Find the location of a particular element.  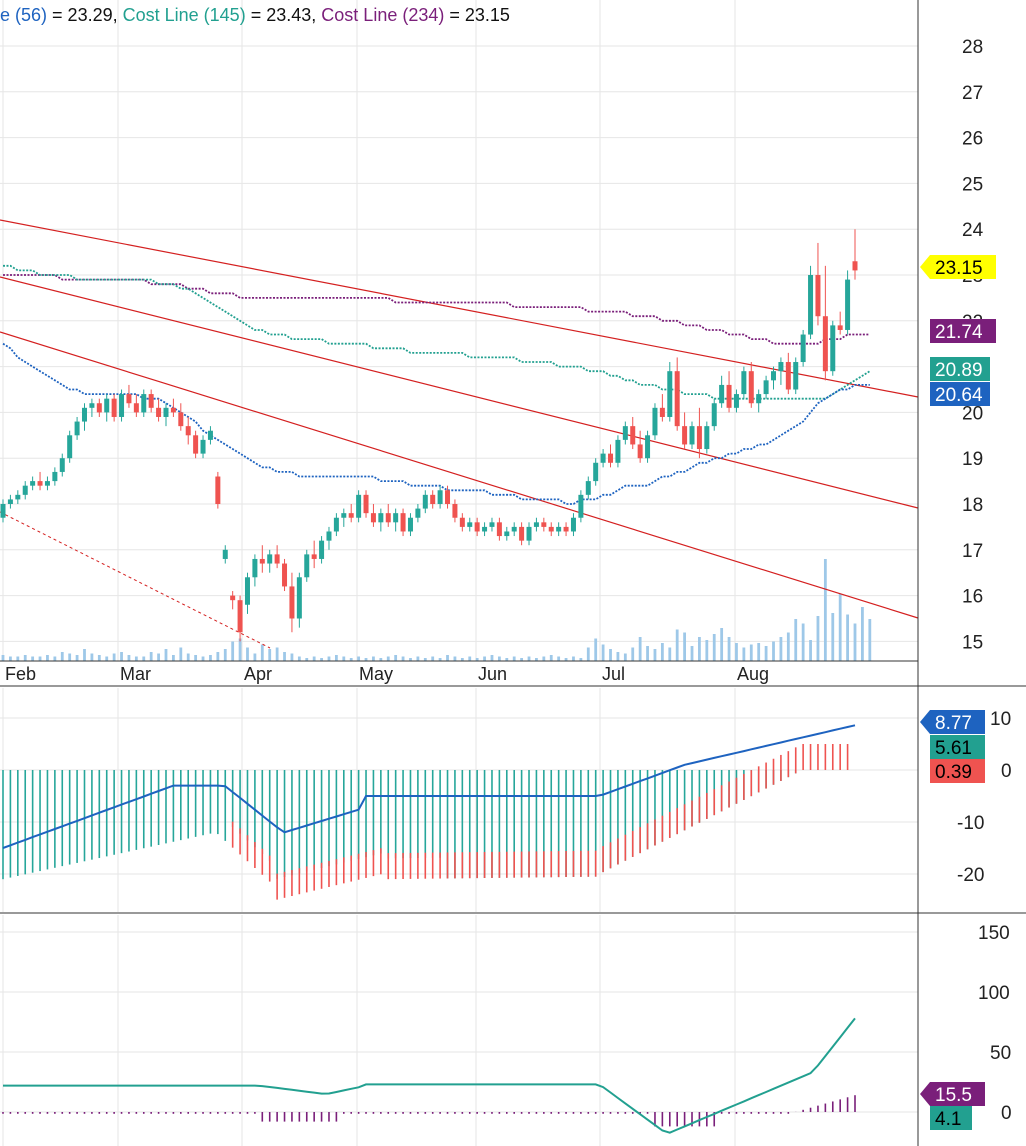

osc-green-tag-text: 5.61 is located at coordinates (953, 748).